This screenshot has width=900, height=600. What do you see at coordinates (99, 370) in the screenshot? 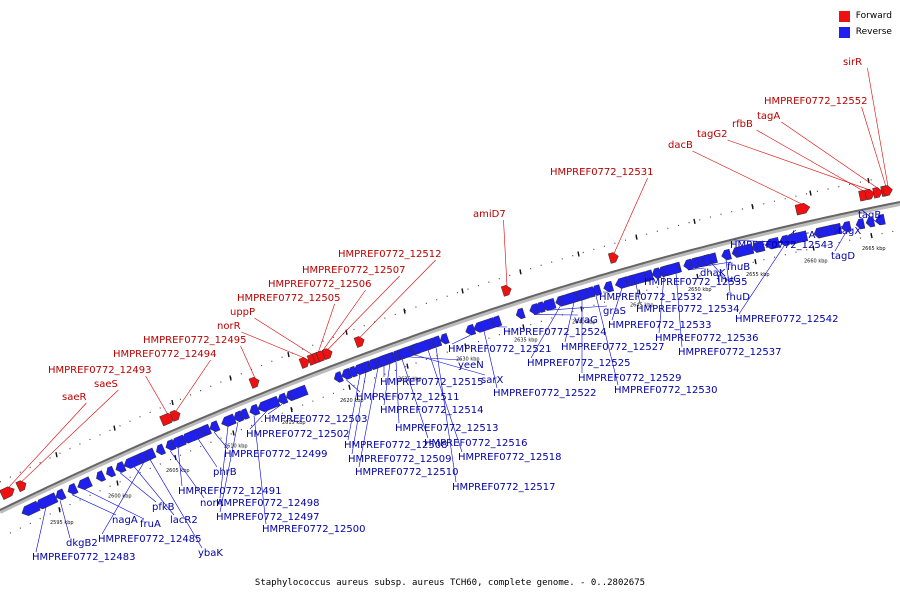
I see `forward-gene-label: HMPREF0772_12493` at bounding box center [99, 370].